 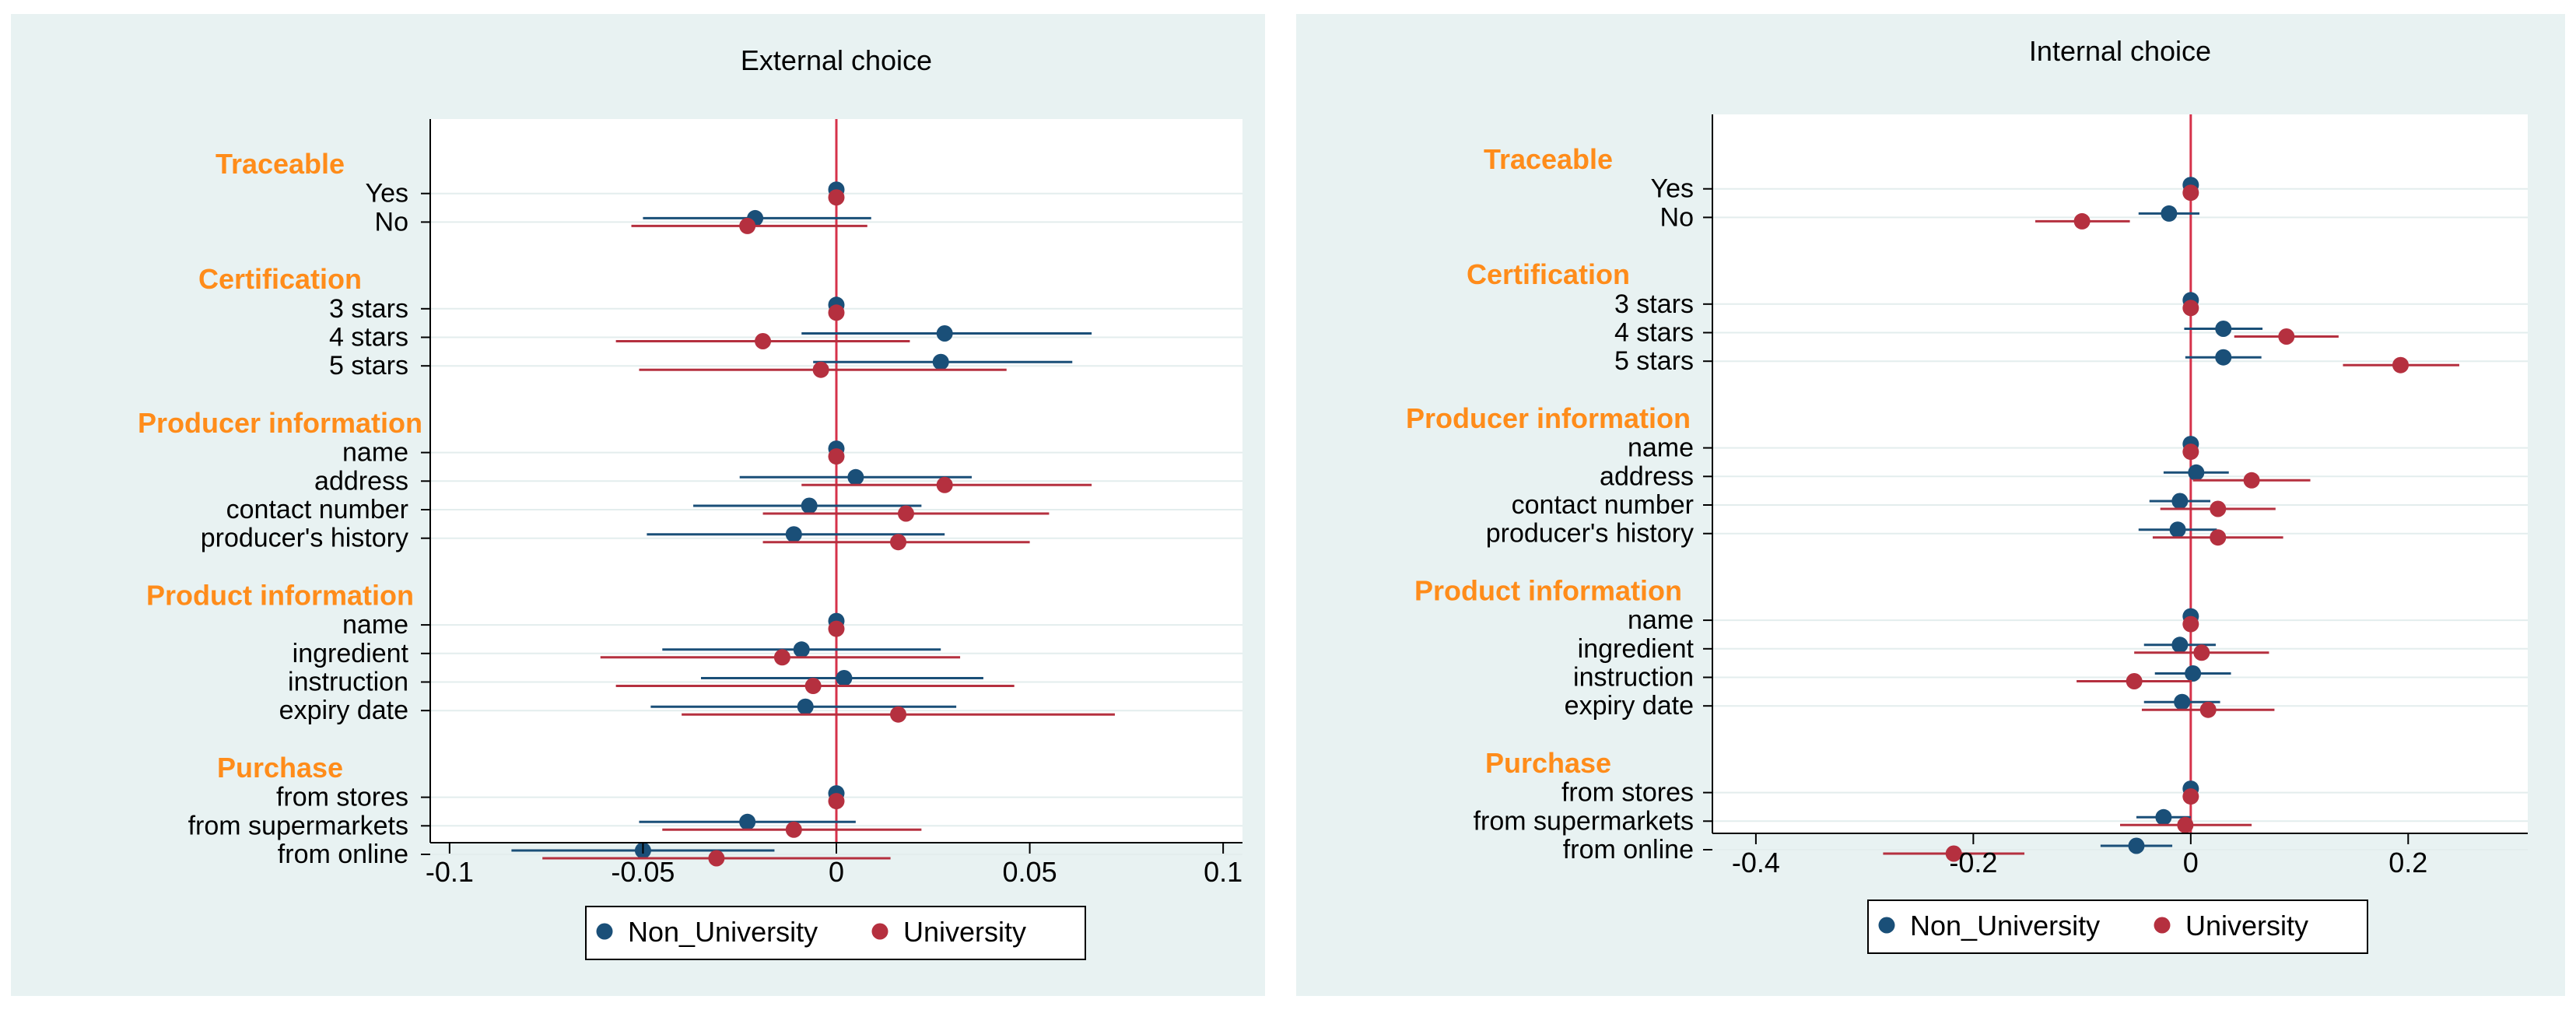 I want to click on x-tick-label: -0.2, so click(x=1973, y=862).